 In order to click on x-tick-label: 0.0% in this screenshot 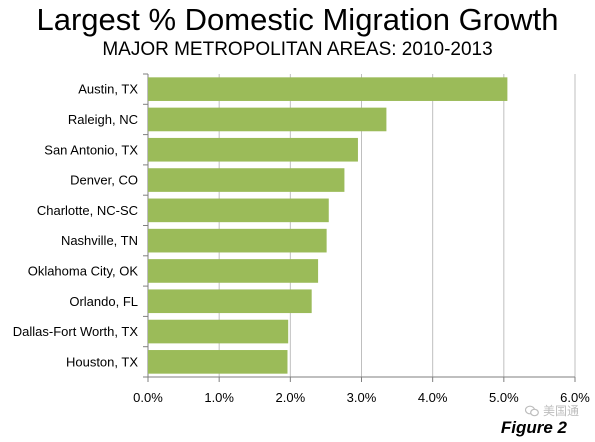, I will do `click(148, 397)`.